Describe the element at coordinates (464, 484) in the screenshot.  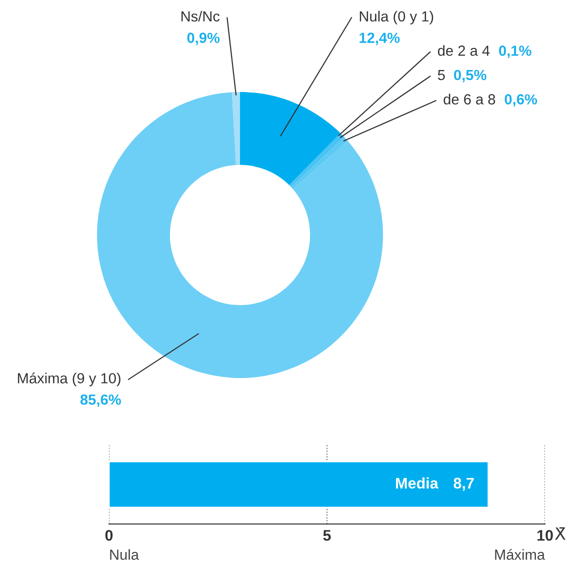
I see `data-label: 8,7` at that location.